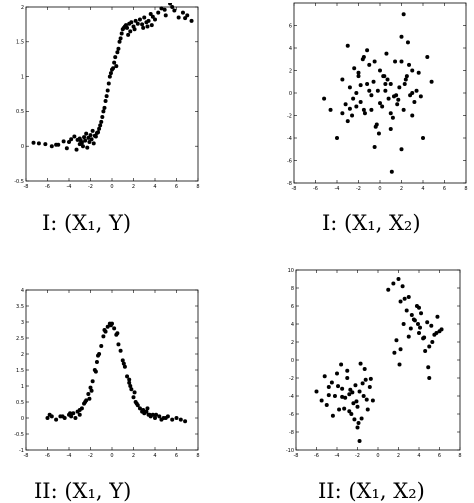  Describe the element at coordinates (289, 161) in the screenshot. I see `y-tick-label: -6` at that location.